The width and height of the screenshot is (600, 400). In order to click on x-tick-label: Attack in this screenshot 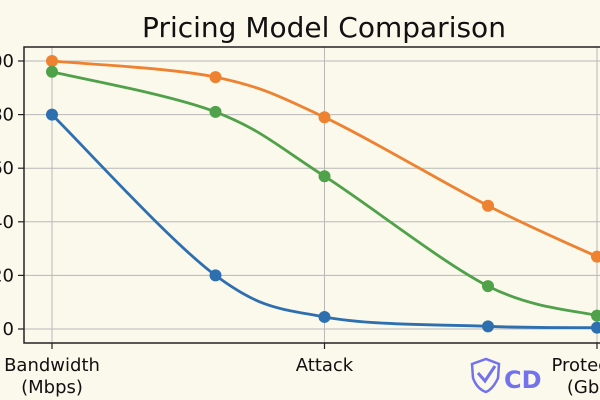, I will do `click(325, 365)`.